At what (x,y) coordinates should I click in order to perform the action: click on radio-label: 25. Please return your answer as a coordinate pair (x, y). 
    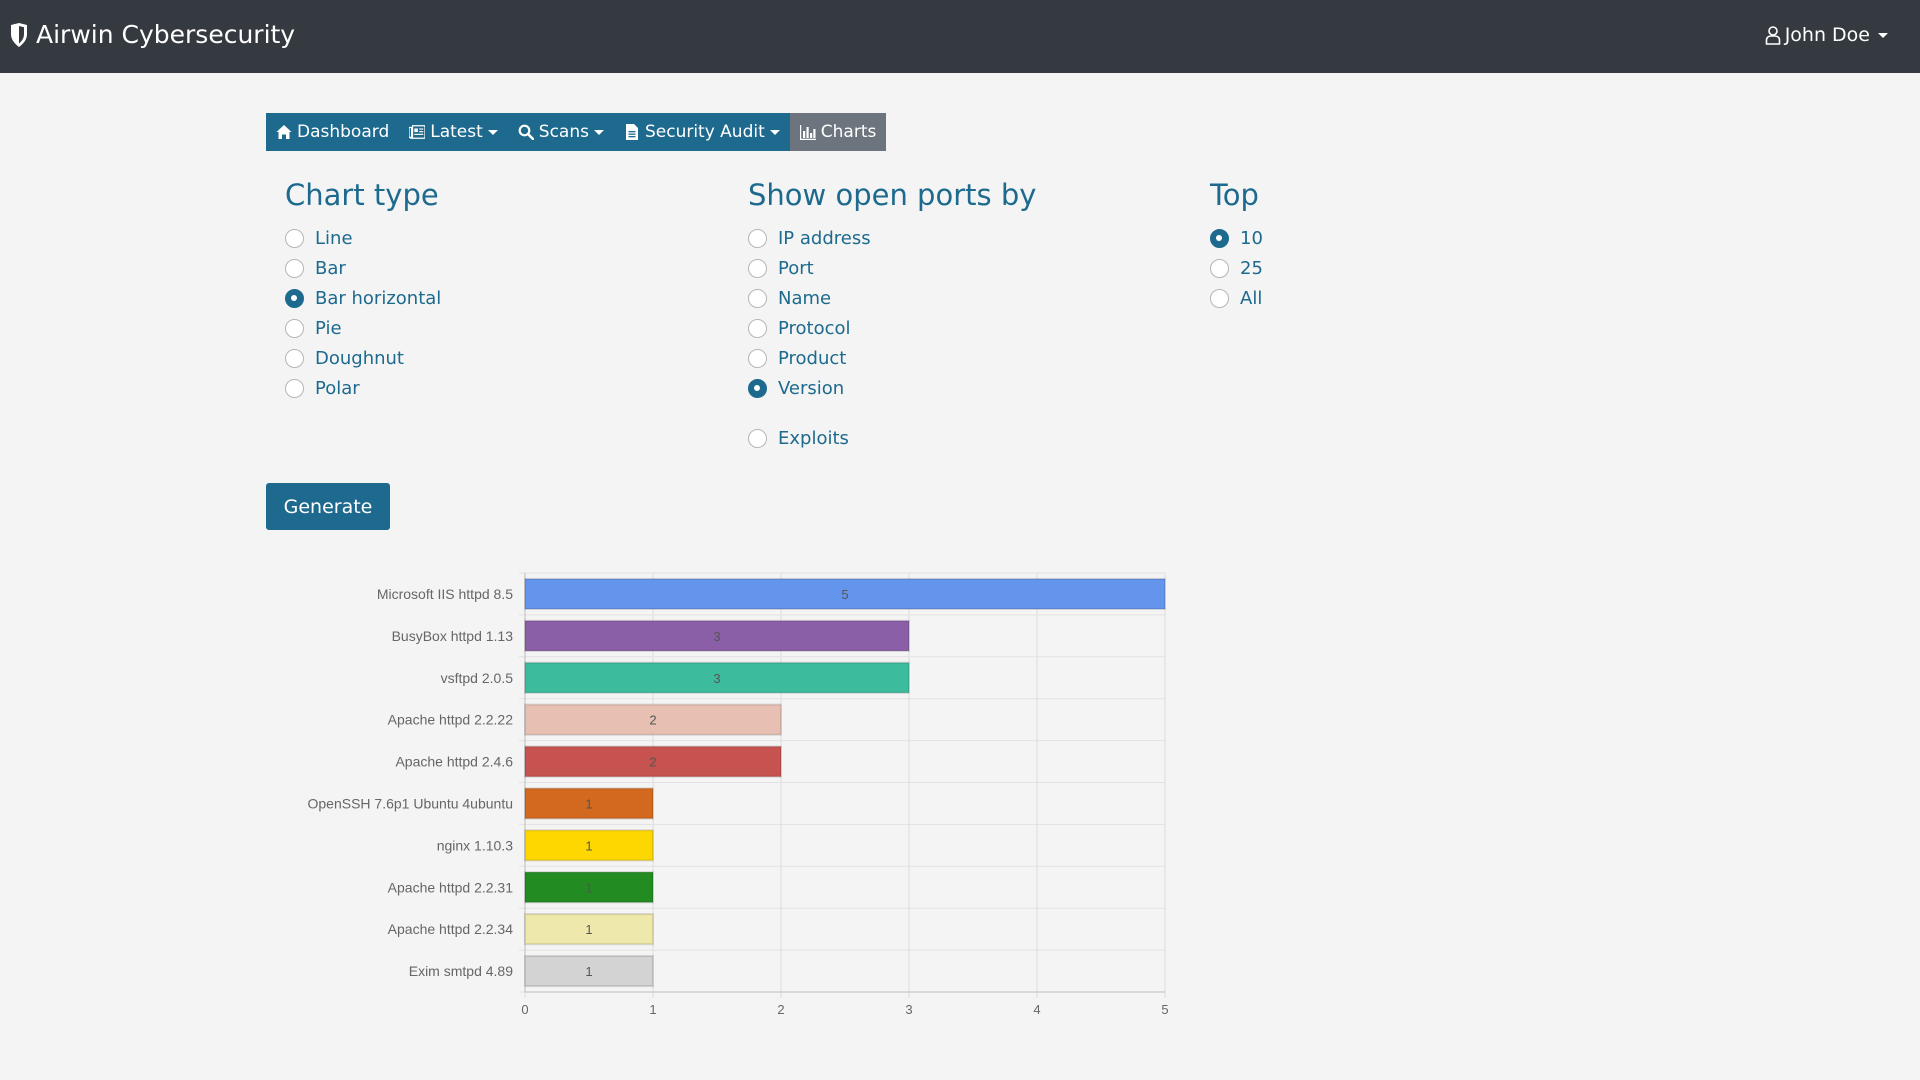
    Looking at the image, I should click on (1251, 268).